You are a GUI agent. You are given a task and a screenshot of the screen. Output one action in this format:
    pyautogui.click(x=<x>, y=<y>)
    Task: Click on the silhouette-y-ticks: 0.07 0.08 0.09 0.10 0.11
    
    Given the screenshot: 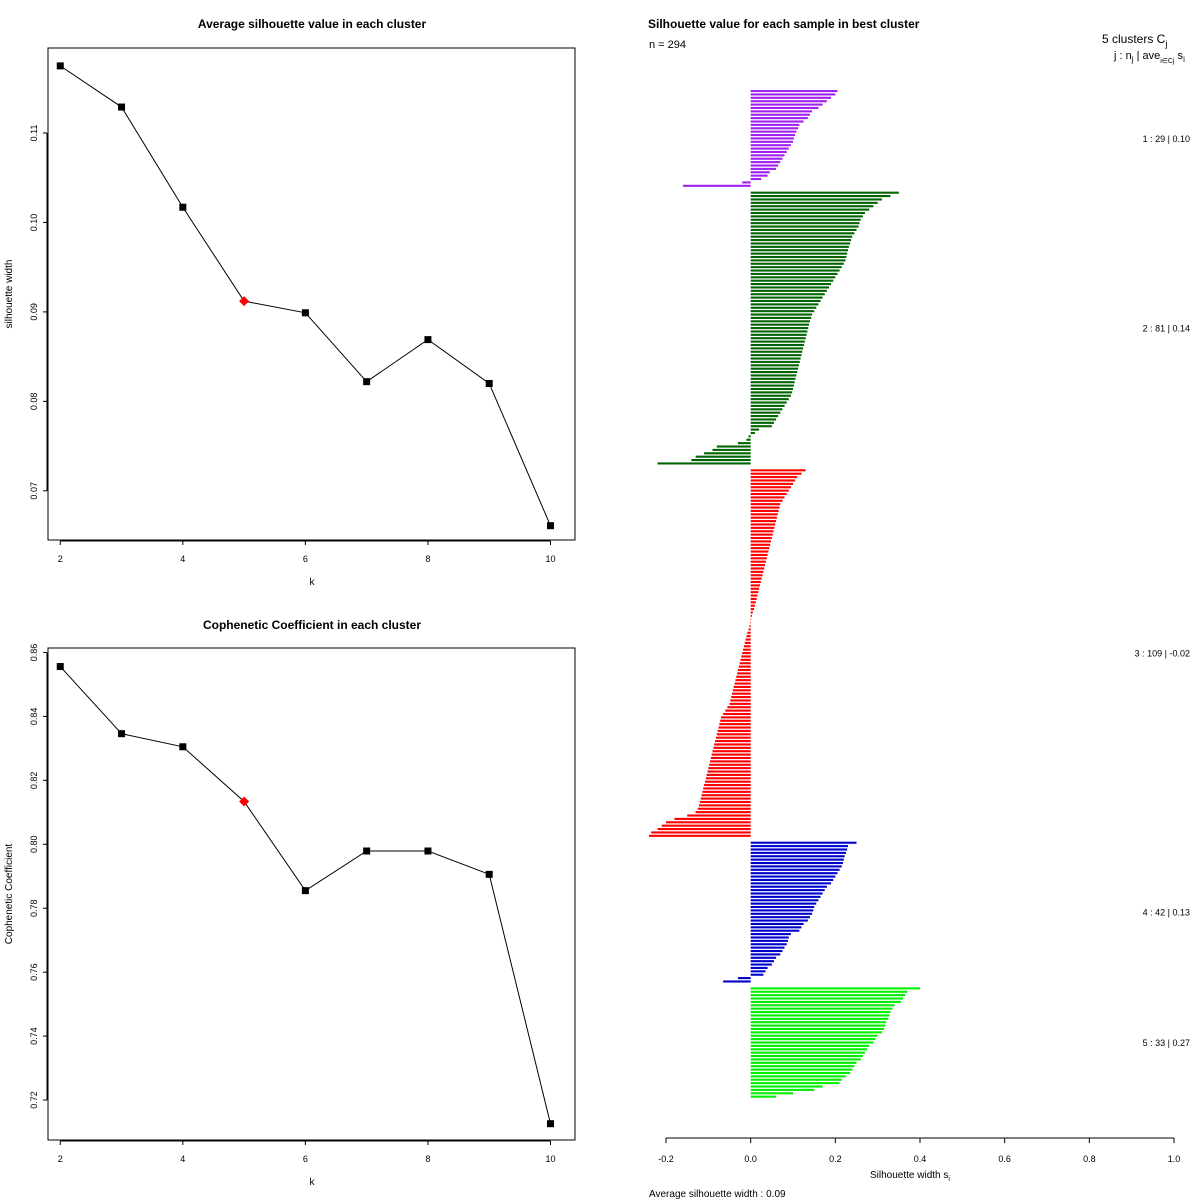 What is the action you would take?
    pyautogui.click(x=38, y=312)
    